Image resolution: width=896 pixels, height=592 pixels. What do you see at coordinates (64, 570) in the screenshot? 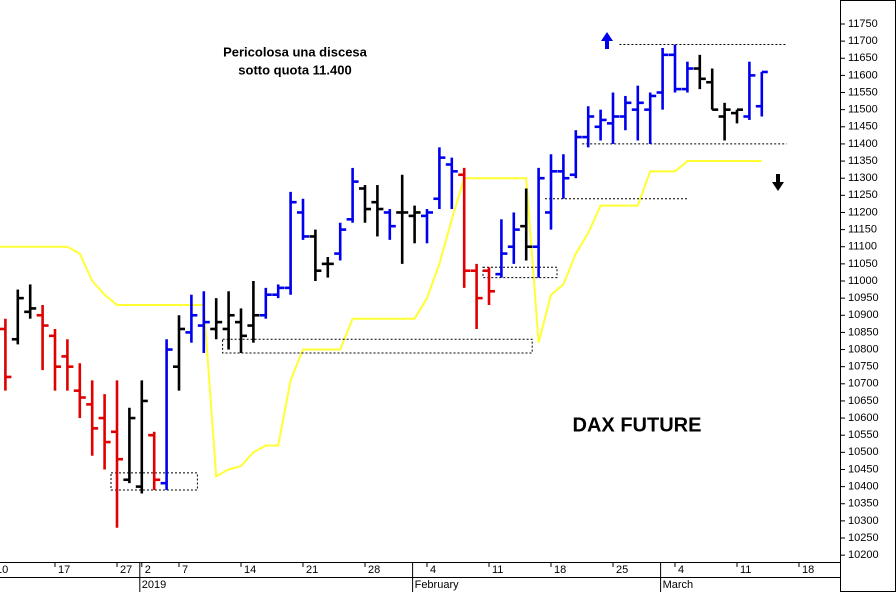
I see `x-tick-label: 17` at bounding box center [64, 570].